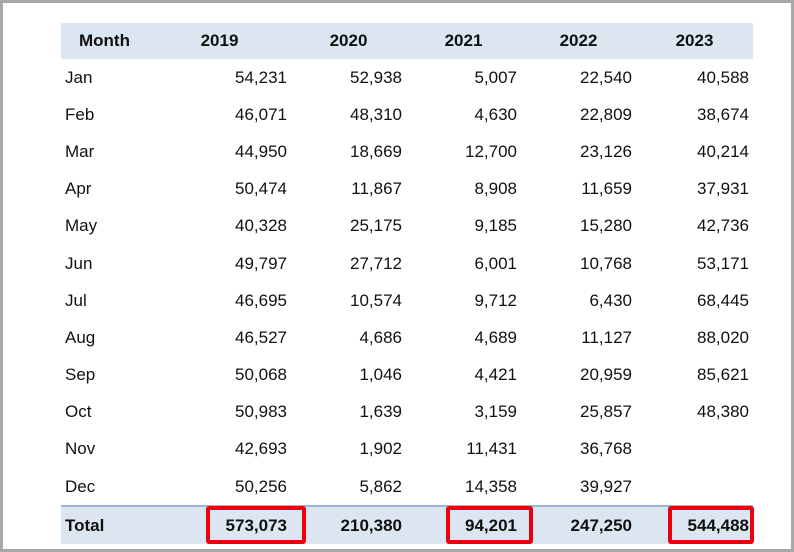 This screenshot has height=552, width=794. What do you see at coordinates (723, 189) in the screenshot?
I see `value-cell: 37,931` at bounding box center [723, 189].